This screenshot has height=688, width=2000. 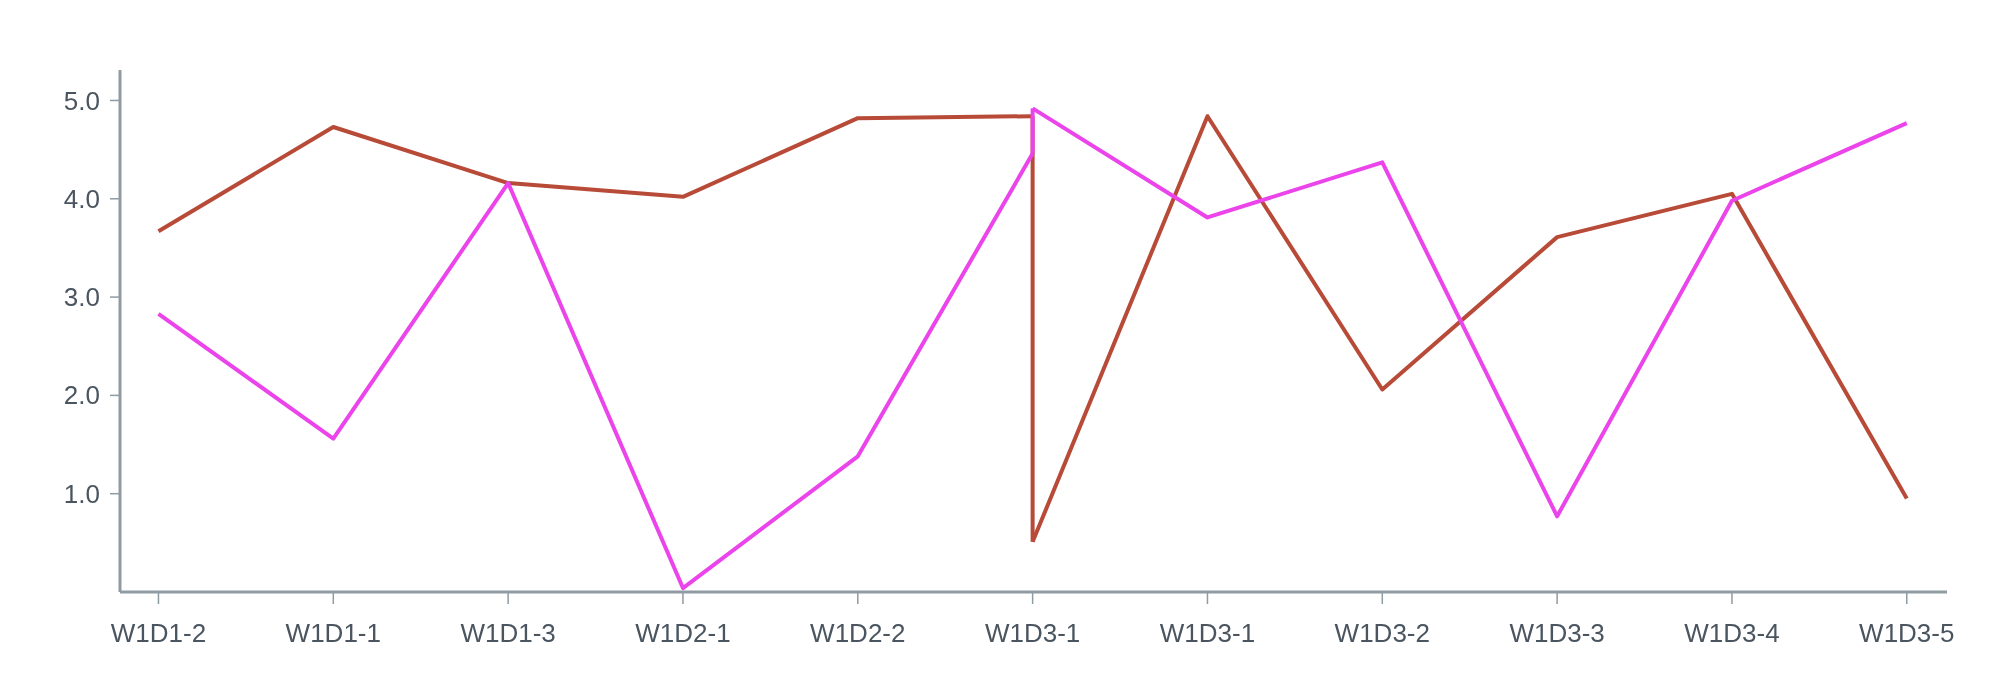 What do you see at coordinates (683, 633) in the screenshot?
I see `x-tick-label: W1D2-1` at bounding box center [683, 633].